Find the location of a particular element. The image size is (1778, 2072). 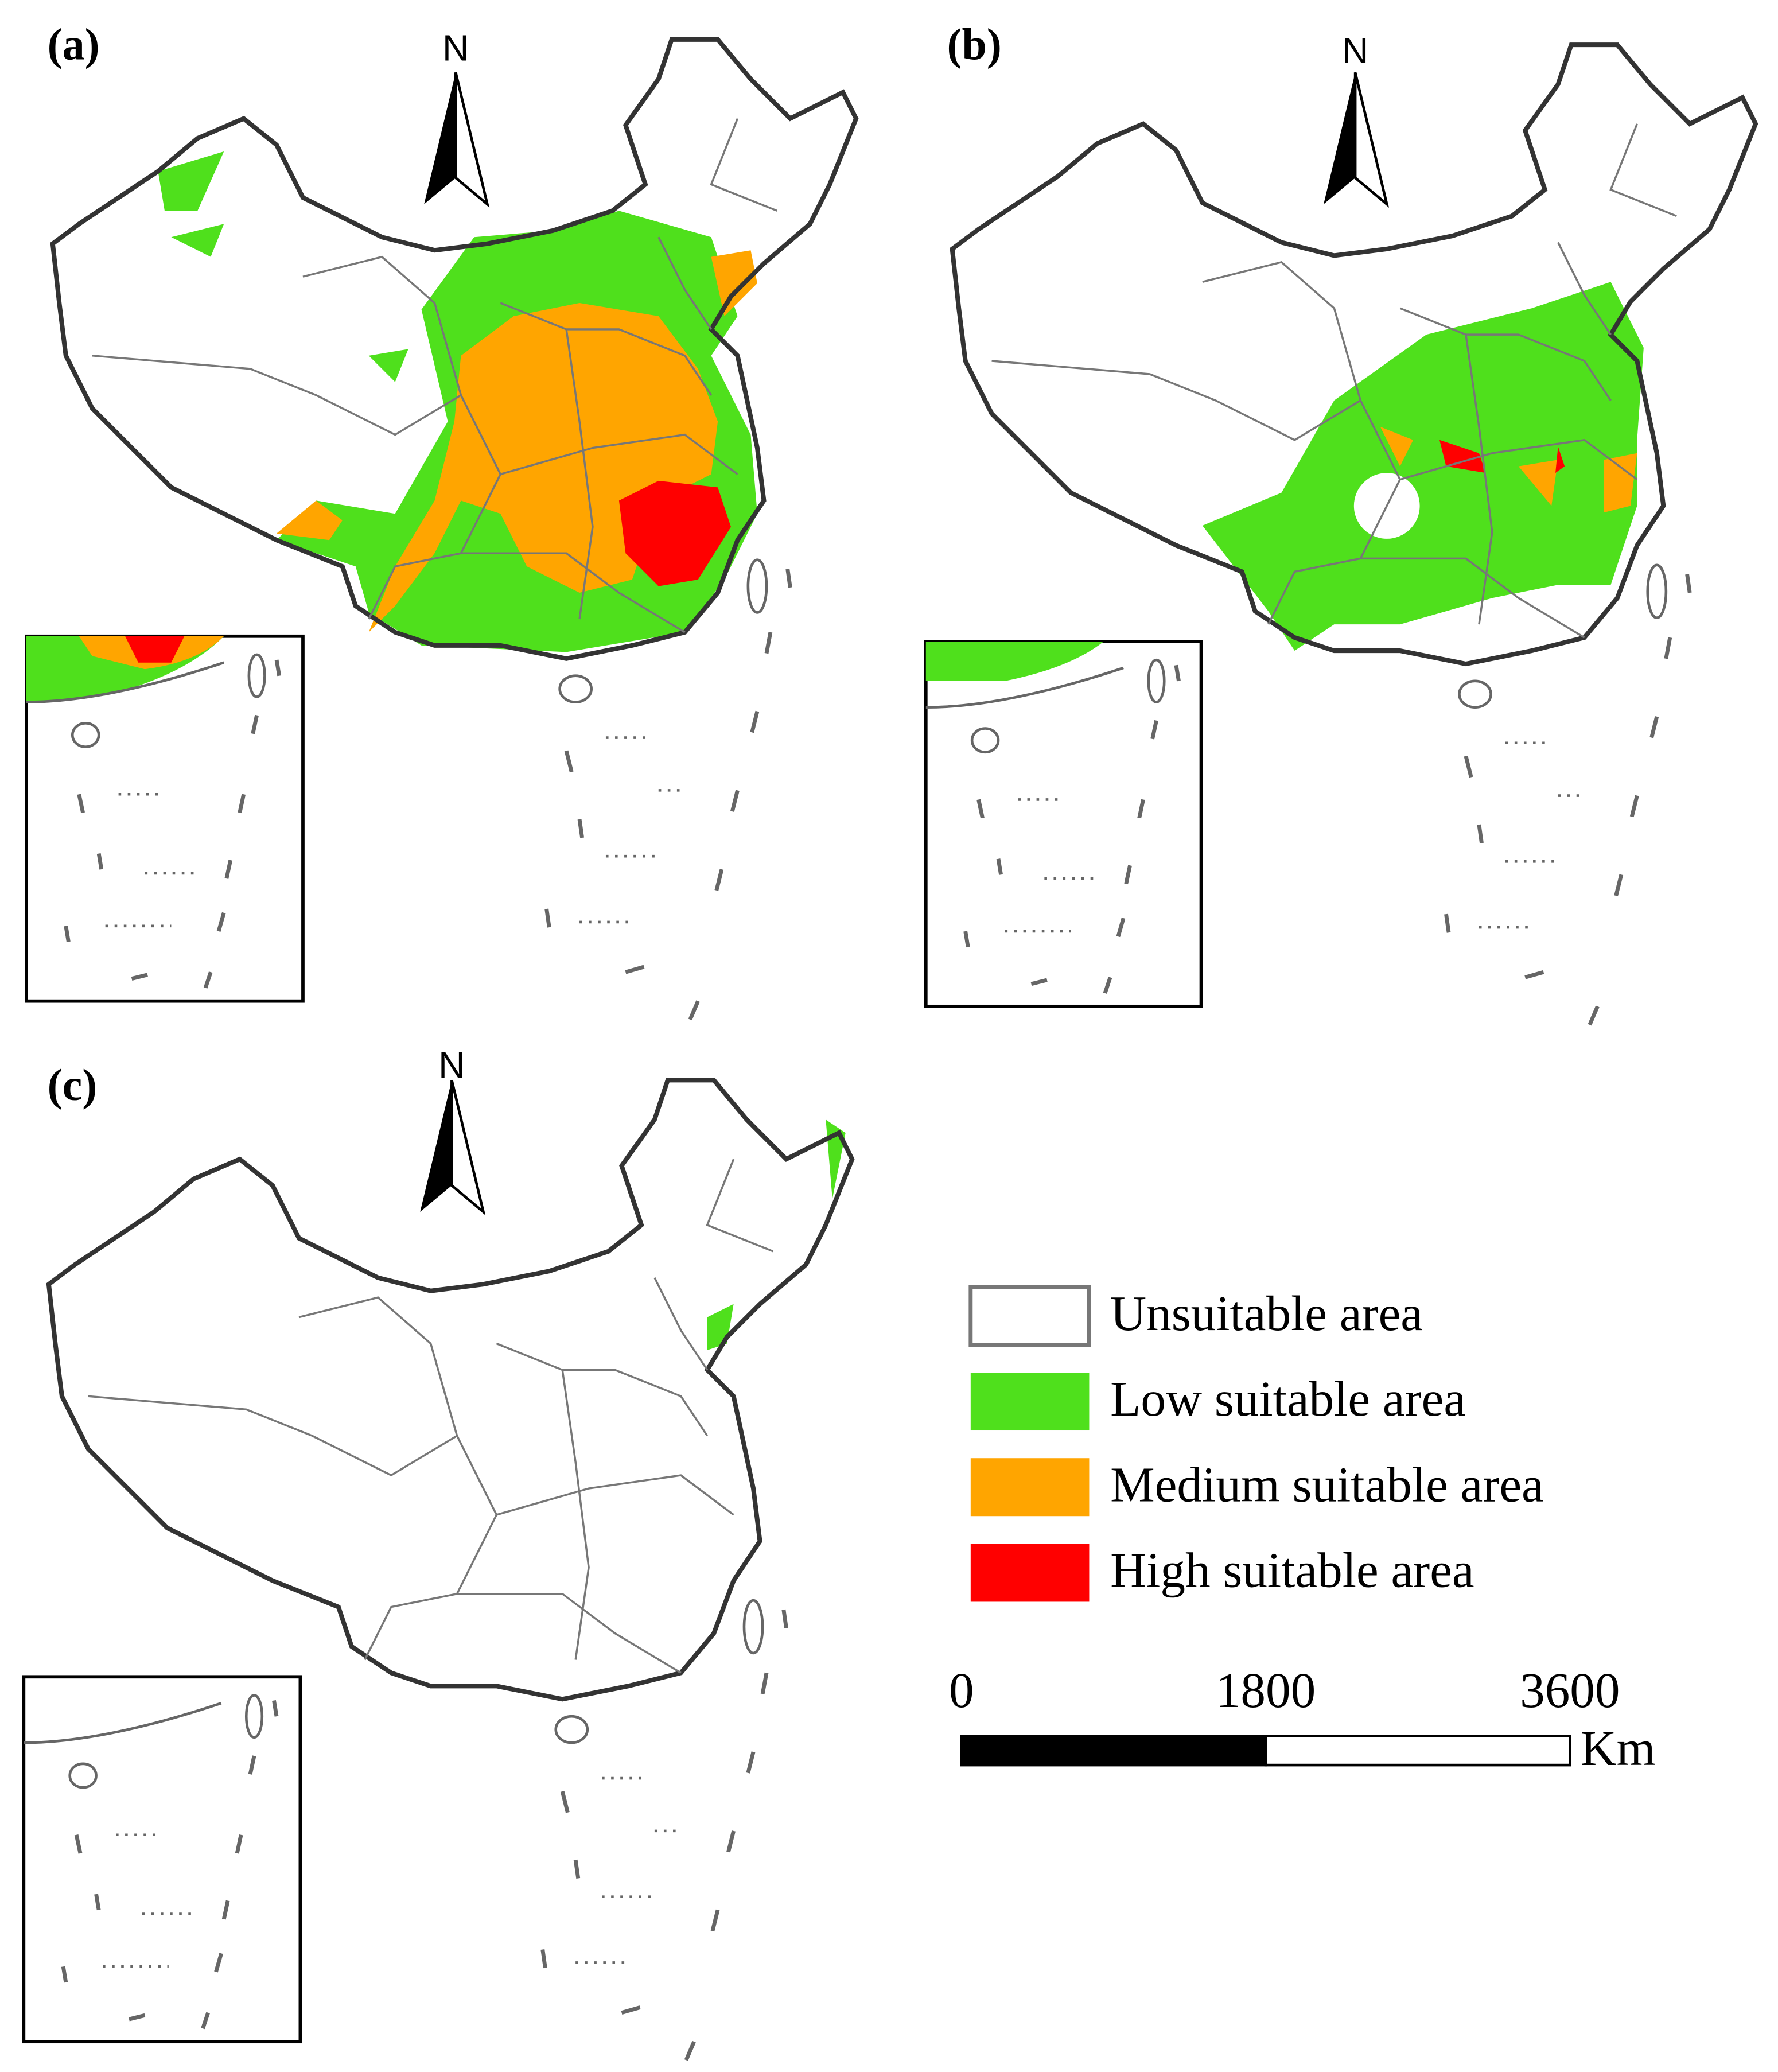

scale-tick-label: 3600 is located at coordinates (1570, 1690).